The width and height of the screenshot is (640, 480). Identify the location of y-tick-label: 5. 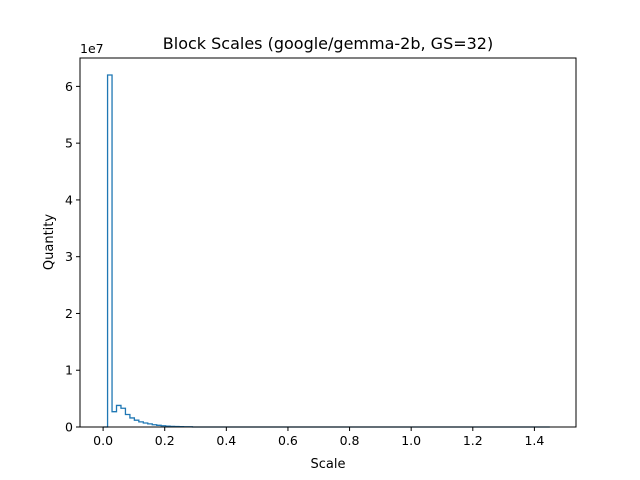
(69, 143).